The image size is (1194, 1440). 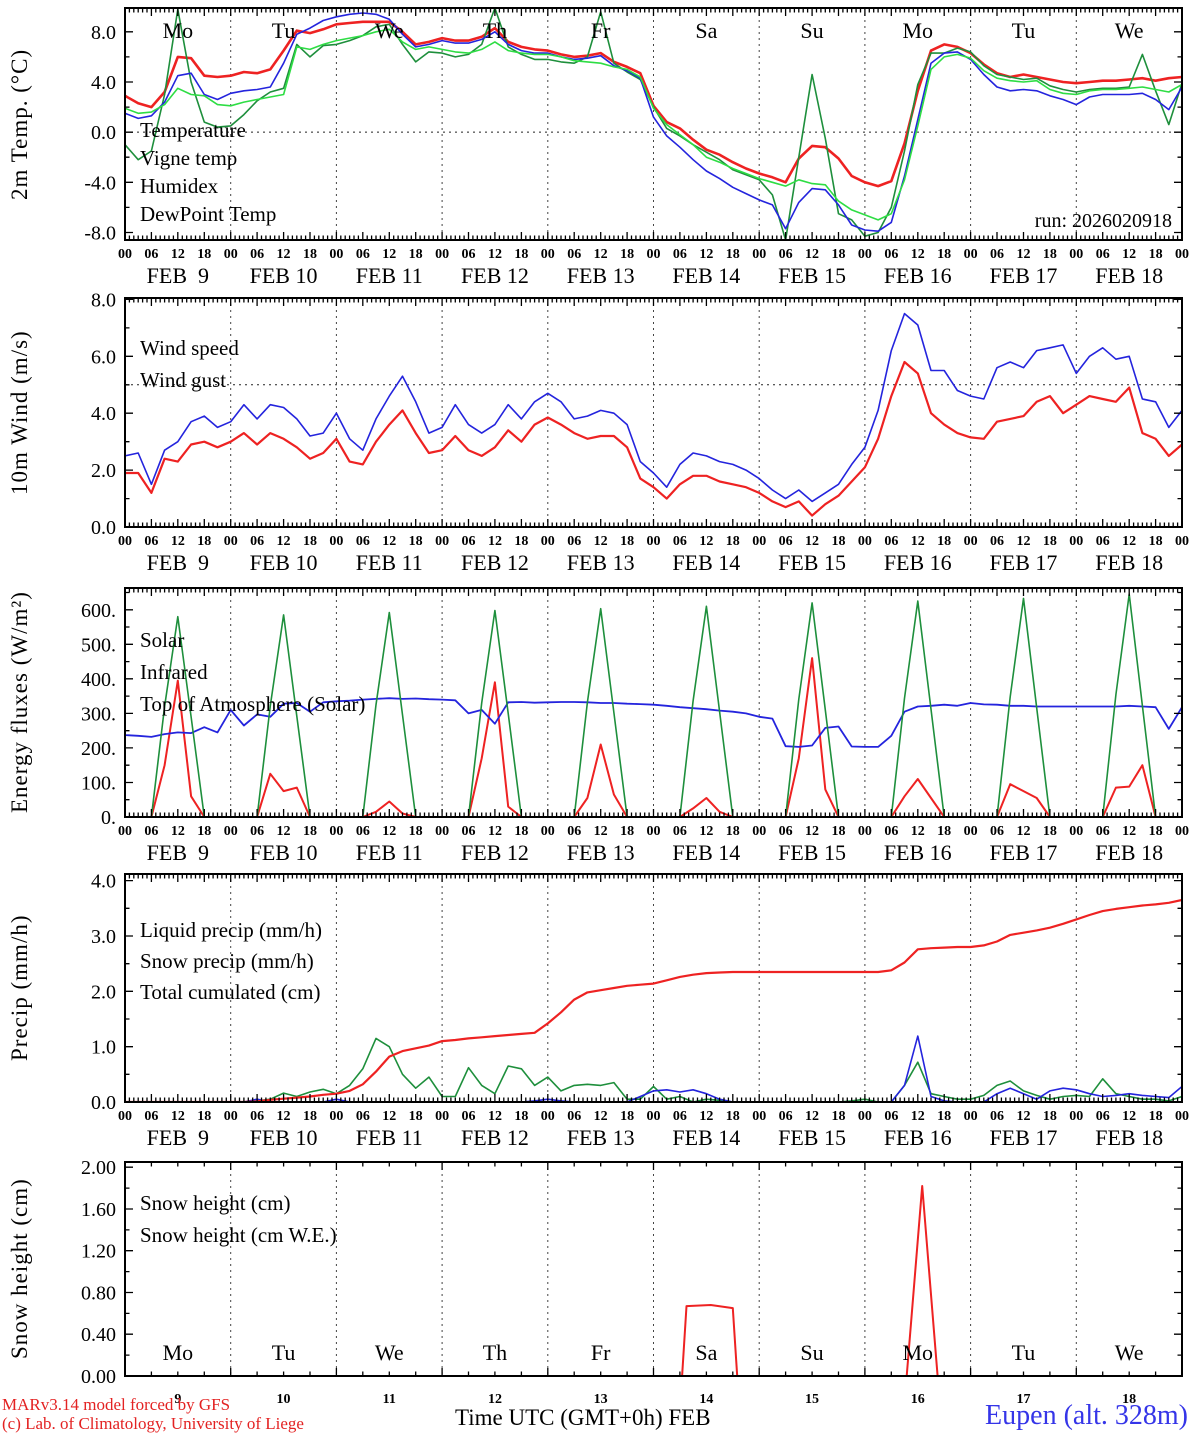 I want to click on date-label: FEB 14, so click(x=706, y=275).